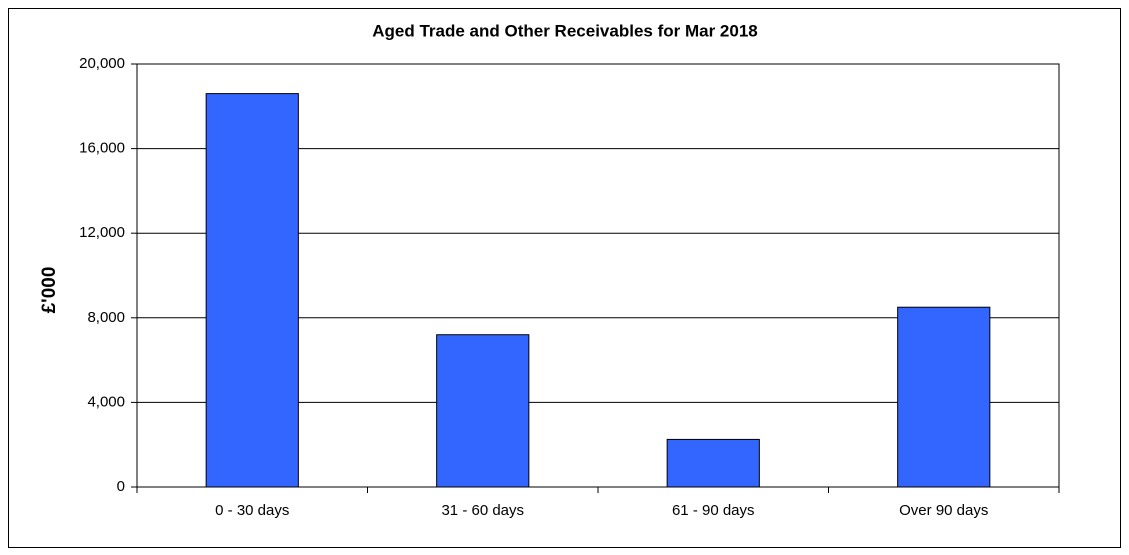 The image size is (1129, 555). I want to click on y-axis-label: £'000, so click(49, 290).